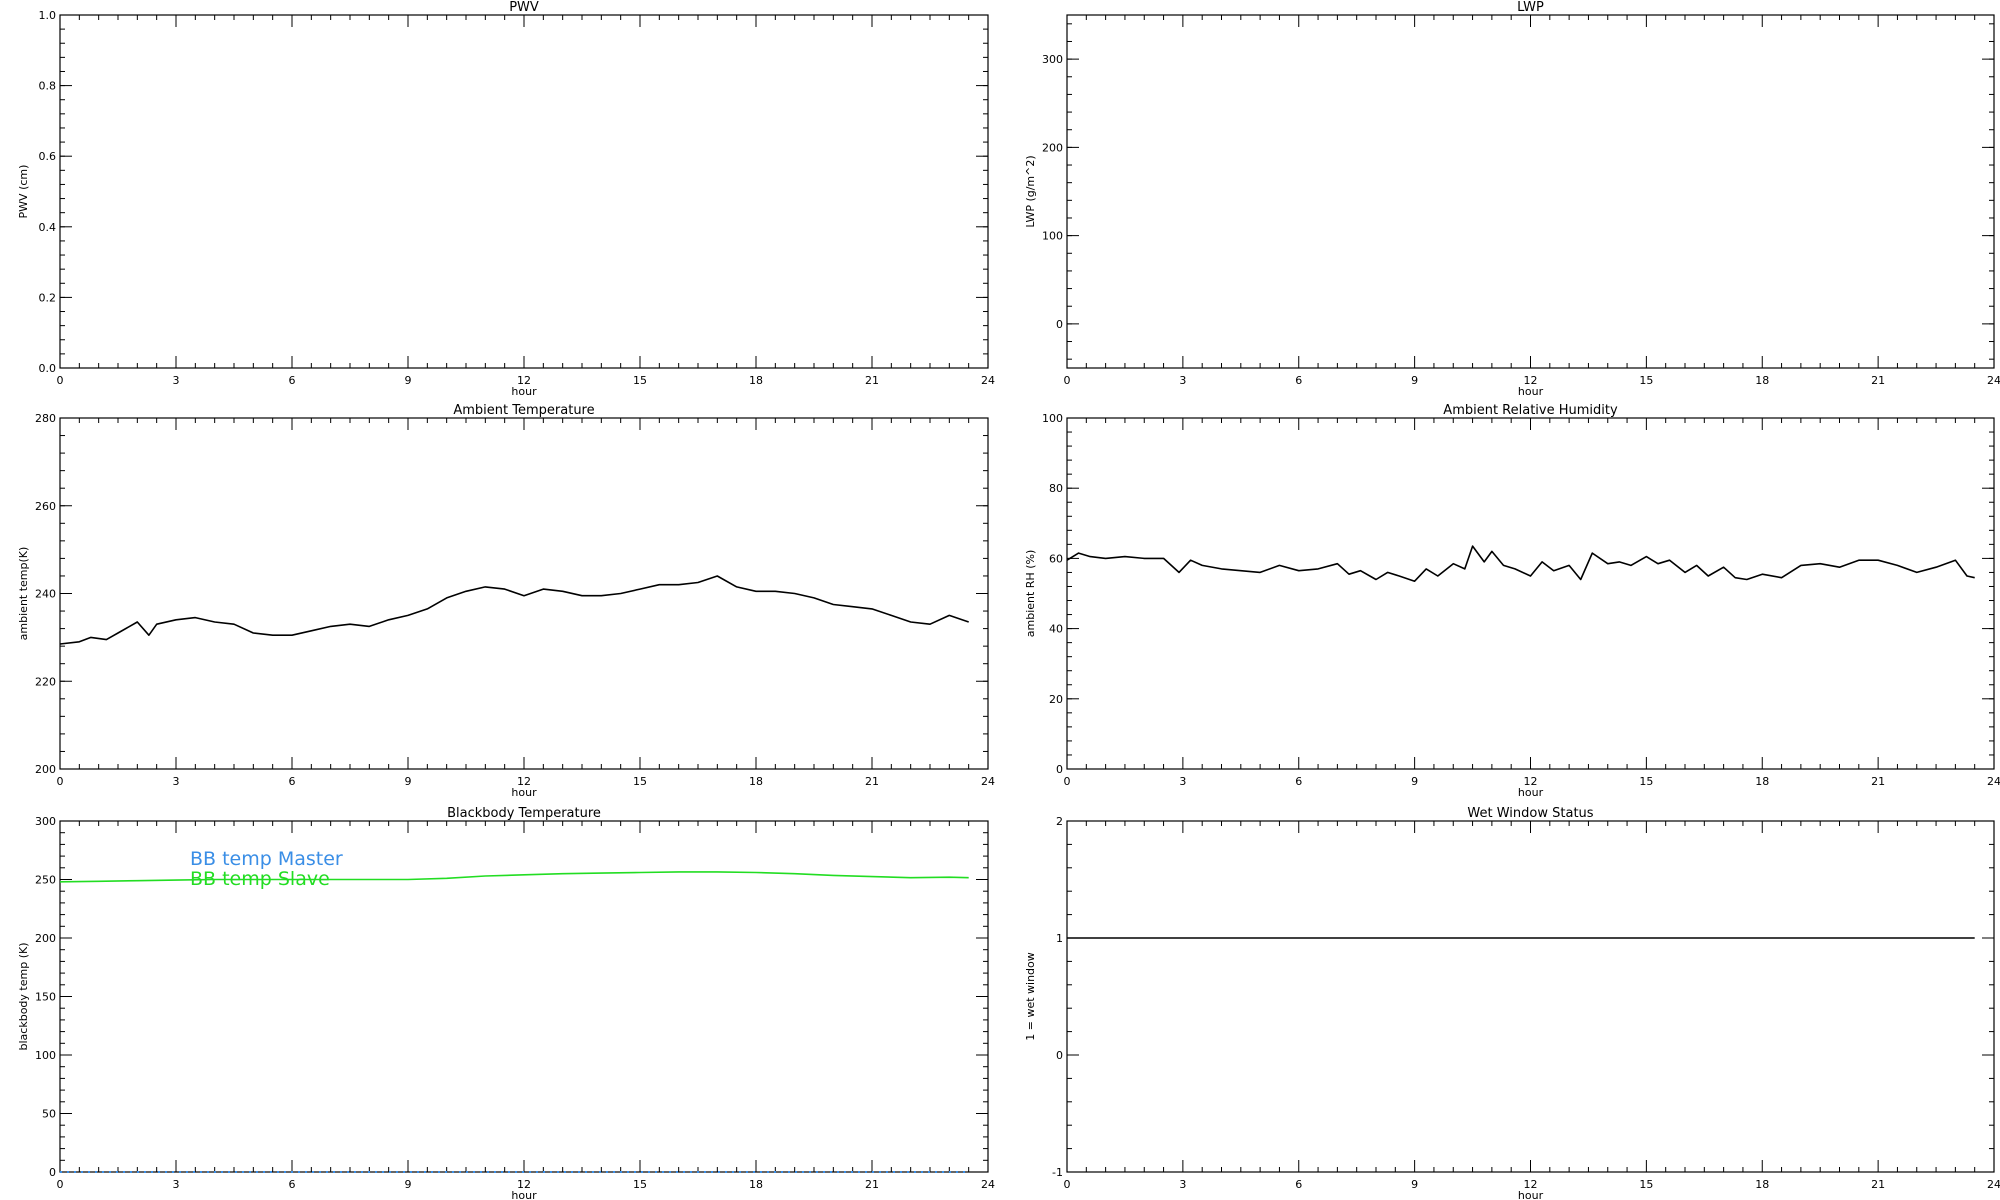 The image size is (2000, 1200). Describe the element at coordinates (45, 681) in the screenshot. I see `y-tick-label: 220` at that location.